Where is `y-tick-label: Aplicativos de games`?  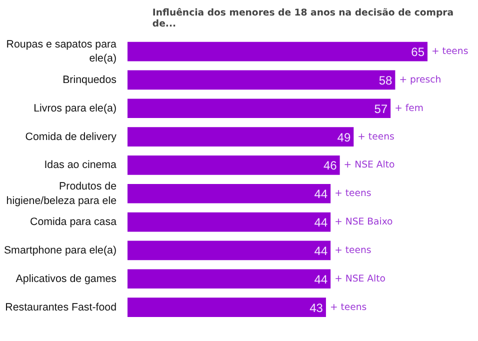 y-tick-label: Aplicativos de games is located at coordinates (66, 278).